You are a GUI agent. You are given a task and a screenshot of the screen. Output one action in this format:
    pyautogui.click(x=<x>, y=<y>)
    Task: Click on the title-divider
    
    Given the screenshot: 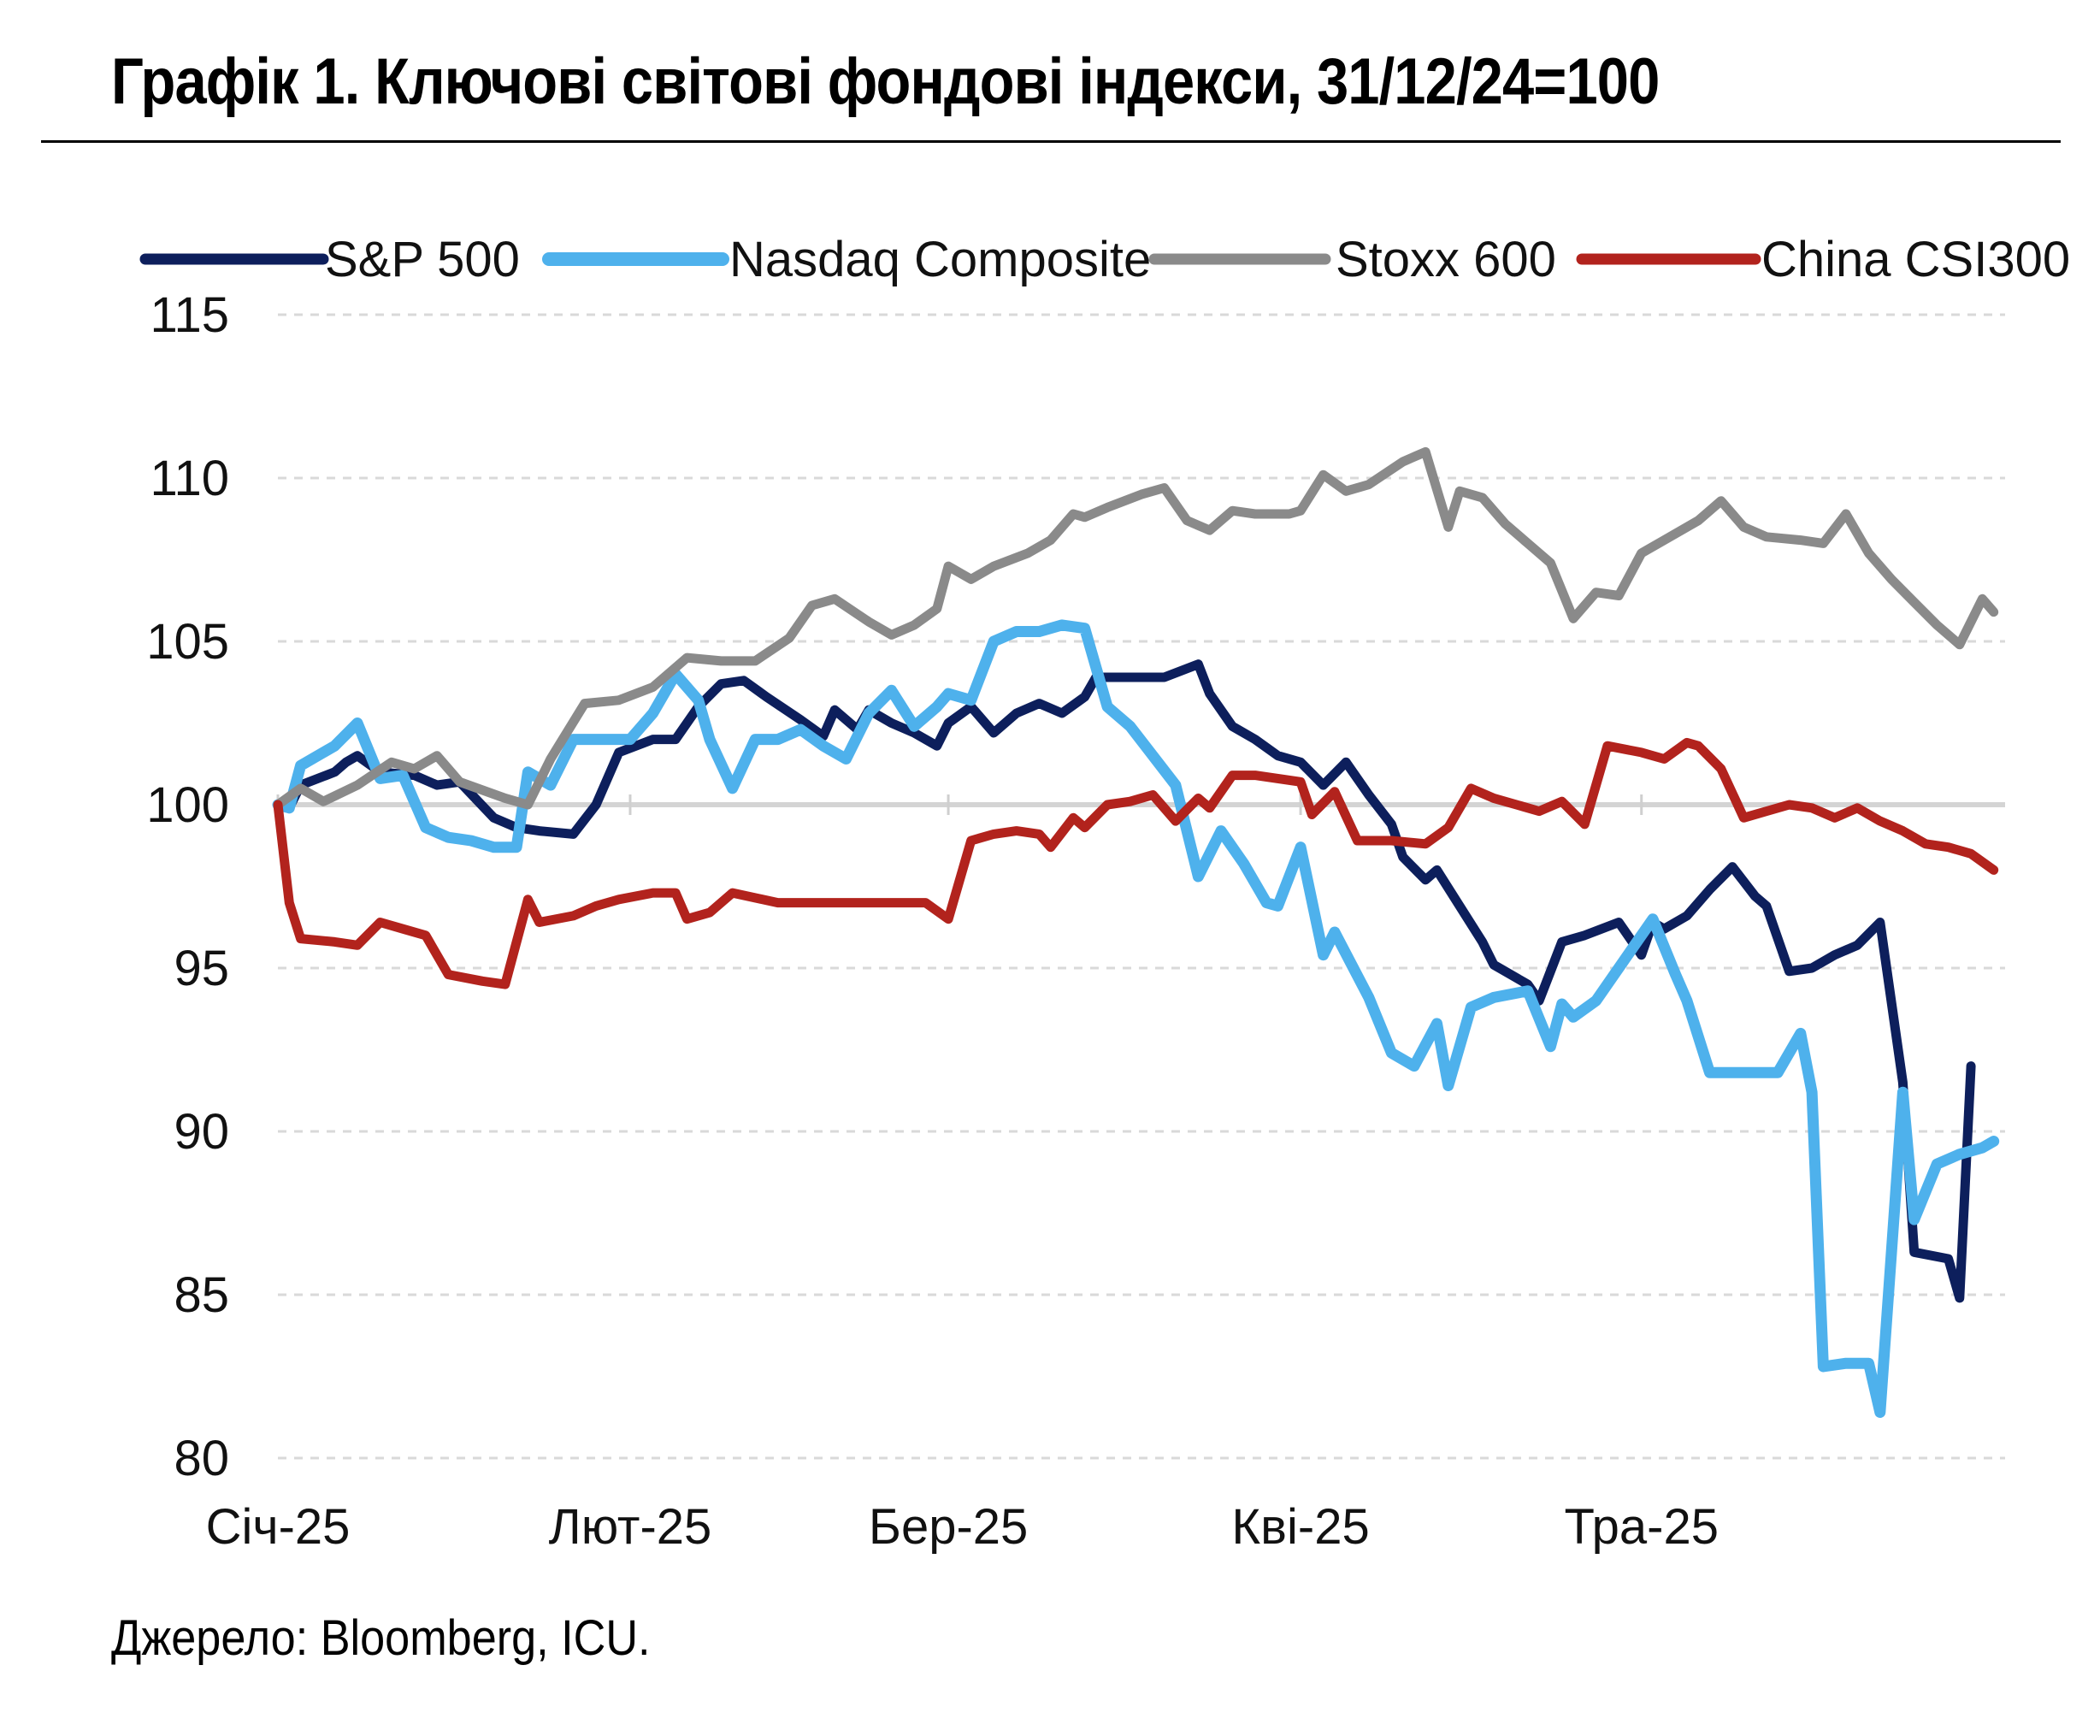 What is the action you would take?
    pyautogui.click(x=1051, y=141)
    